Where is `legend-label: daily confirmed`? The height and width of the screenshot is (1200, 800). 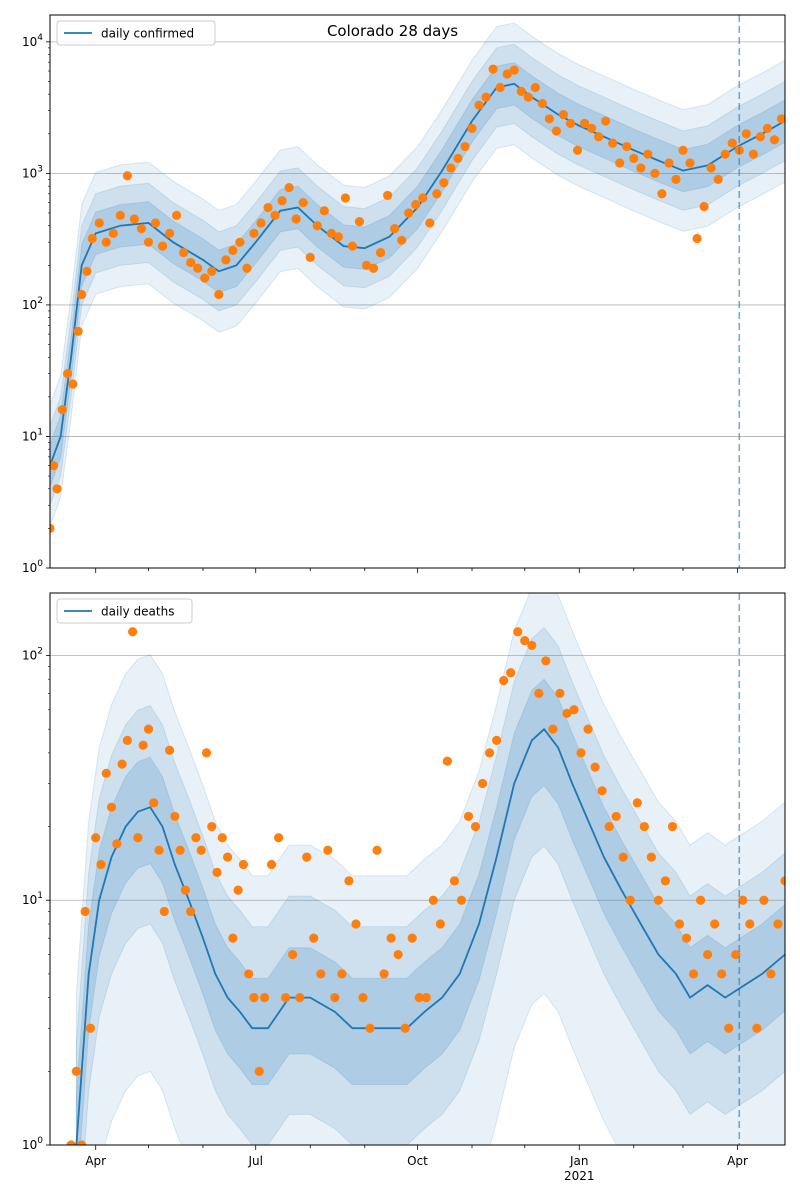 legend-label: daily confirmed is located at coordinates (147, 34).